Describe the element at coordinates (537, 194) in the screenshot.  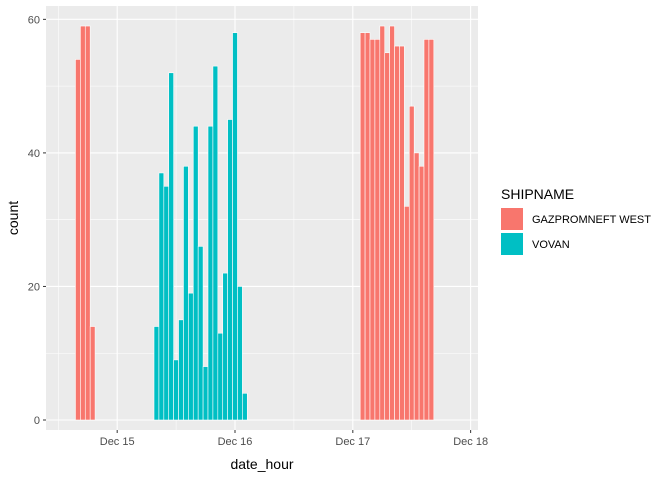
I see `legend-title: SHIPNAME` at that location.